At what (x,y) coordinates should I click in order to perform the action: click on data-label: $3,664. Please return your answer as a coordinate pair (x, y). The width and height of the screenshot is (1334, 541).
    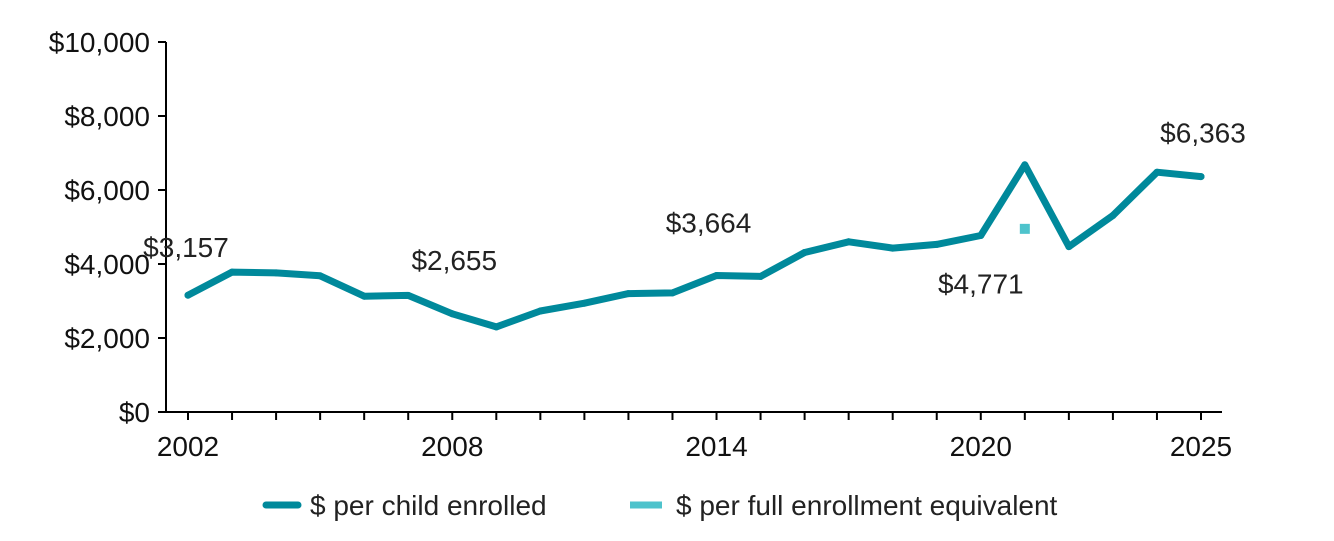
    Looking at the image, I should click on (709, 222).